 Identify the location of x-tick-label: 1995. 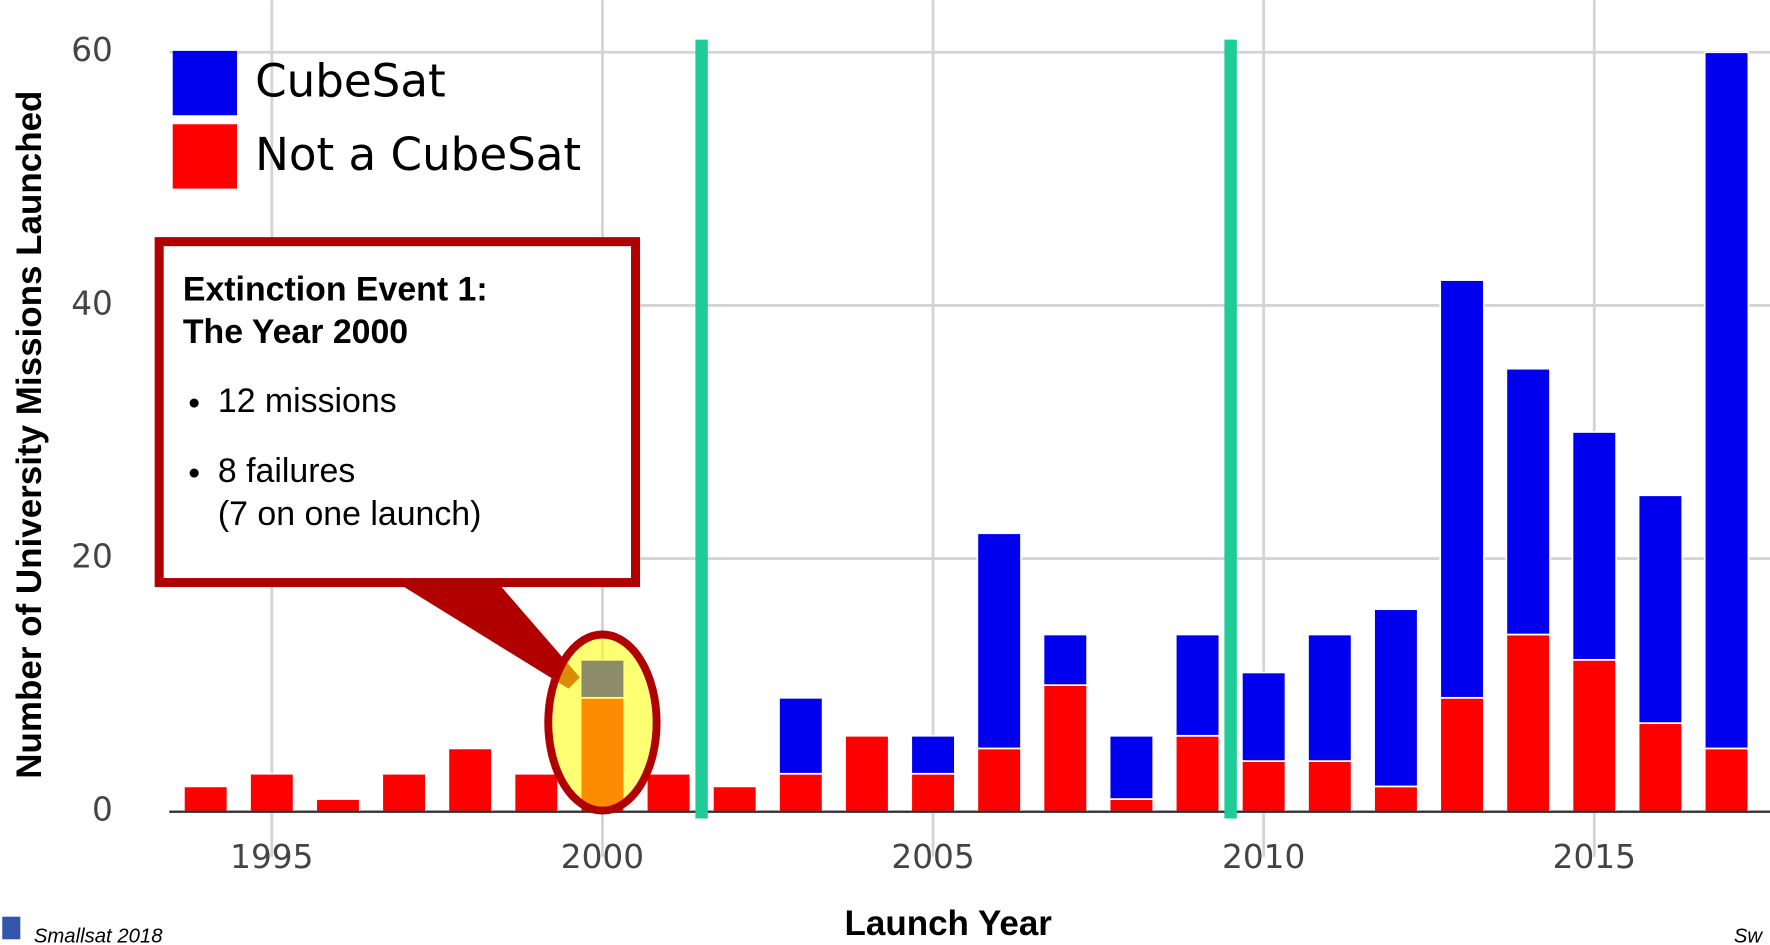
(271, 857).